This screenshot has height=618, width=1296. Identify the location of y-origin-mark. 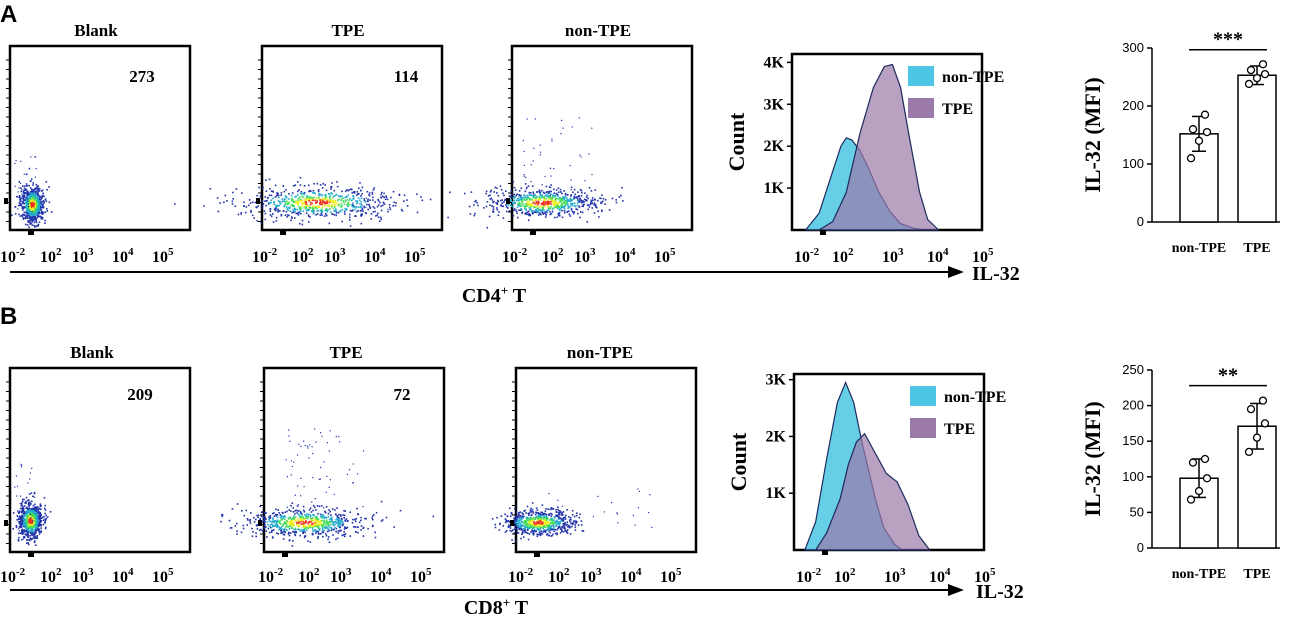
(6, 201).